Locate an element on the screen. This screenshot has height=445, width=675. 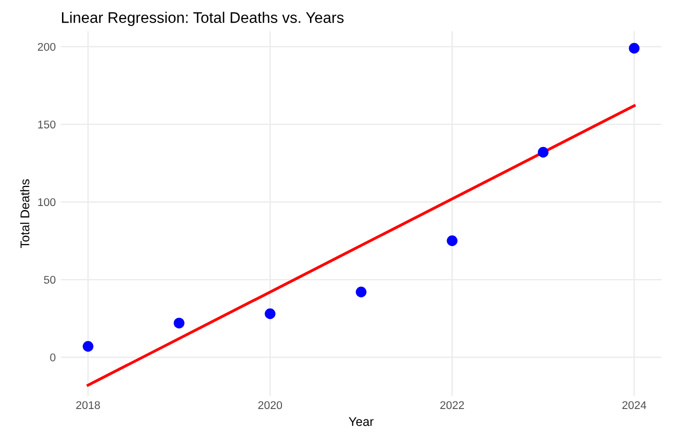
y-tick-label: 50 is located at coordinates (50, 280).